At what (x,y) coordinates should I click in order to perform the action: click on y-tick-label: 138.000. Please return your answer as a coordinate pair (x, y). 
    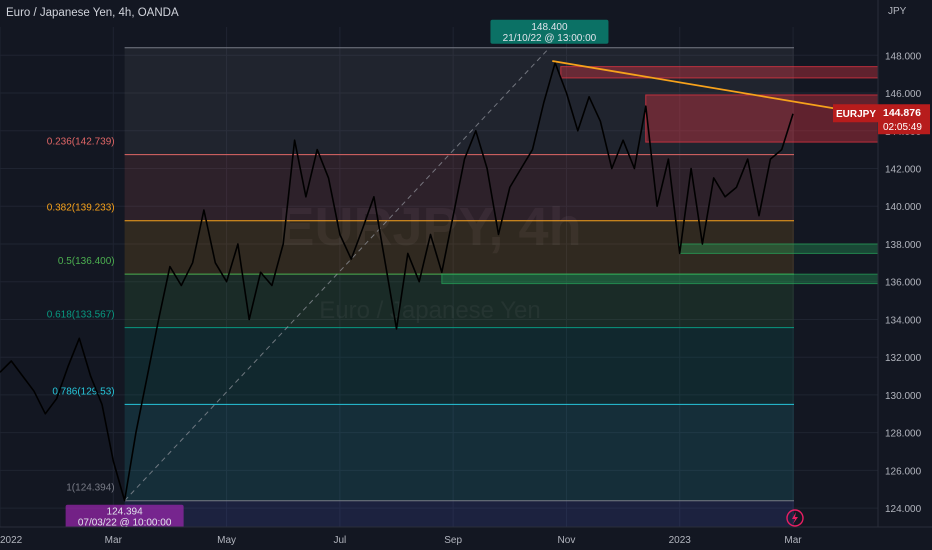
    Looking at the image, I should click on (903, 245).